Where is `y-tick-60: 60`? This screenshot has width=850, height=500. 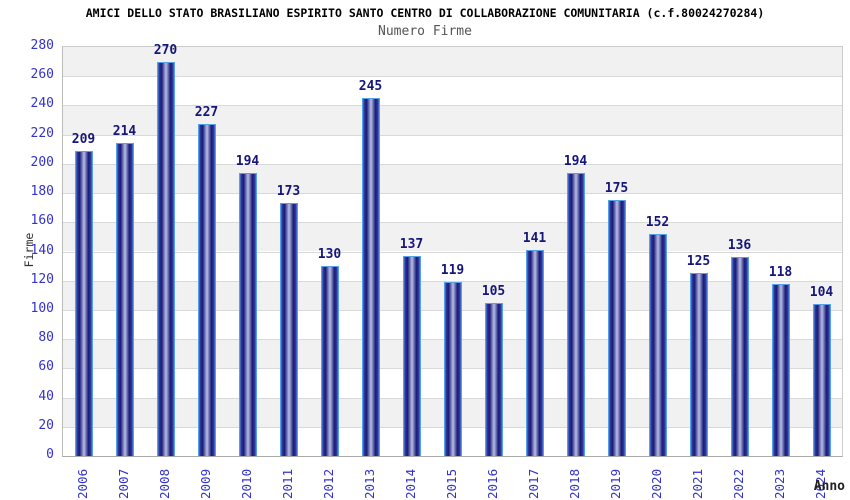 y-tick-60: 60 is located at coordinates (46, 367).